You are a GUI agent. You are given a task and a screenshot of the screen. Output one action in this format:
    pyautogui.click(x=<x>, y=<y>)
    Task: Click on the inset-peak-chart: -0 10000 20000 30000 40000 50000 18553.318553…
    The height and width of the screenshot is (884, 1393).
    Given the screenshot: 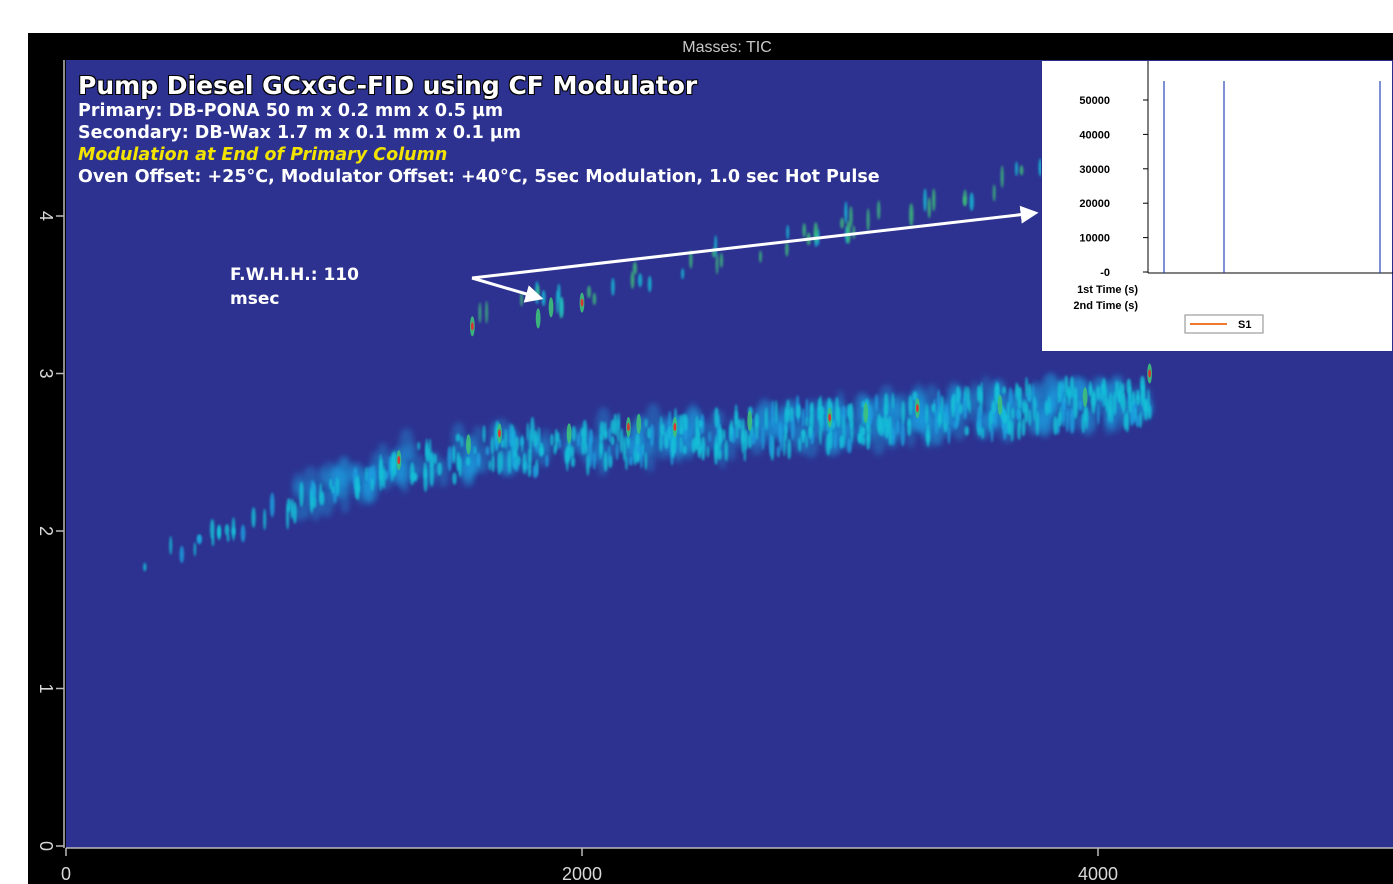 What is the action you would take?
    pyautogui.click(x=1217, y=206)
    